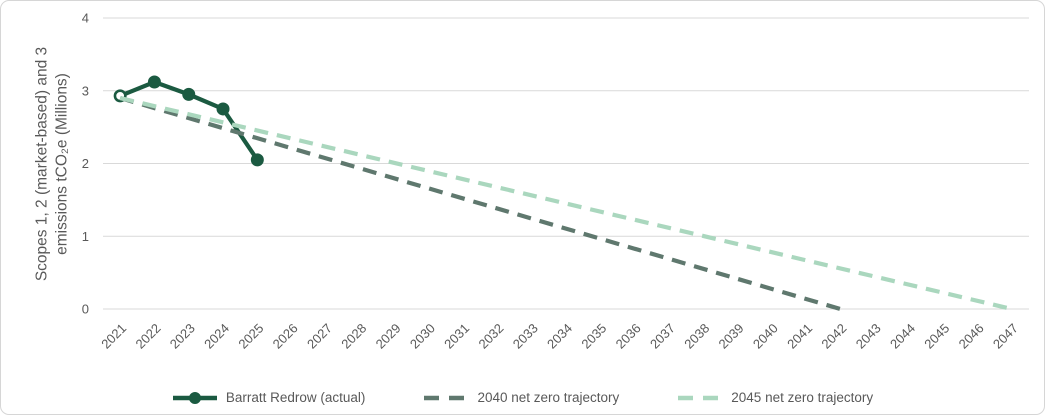  I want to click on x-tick-label: 2023, so click(182, 336).